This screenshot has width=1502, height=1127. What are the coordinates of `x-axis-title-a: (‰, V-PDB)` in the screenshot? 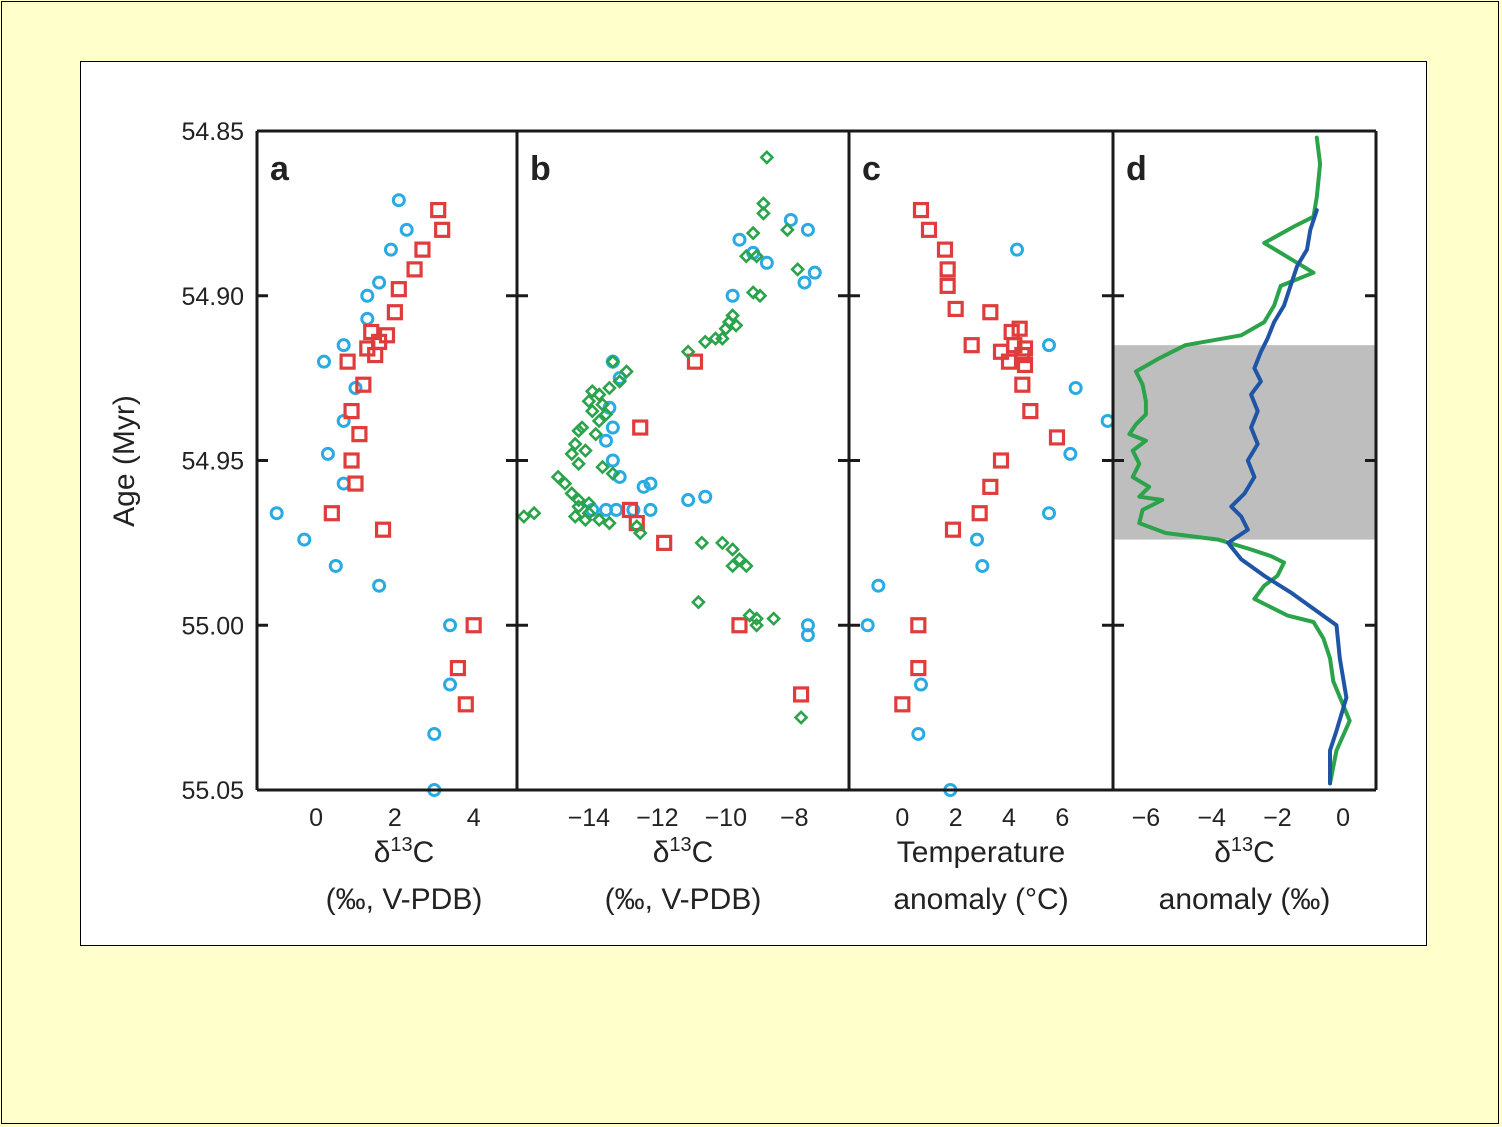 It's located at (404, 899).